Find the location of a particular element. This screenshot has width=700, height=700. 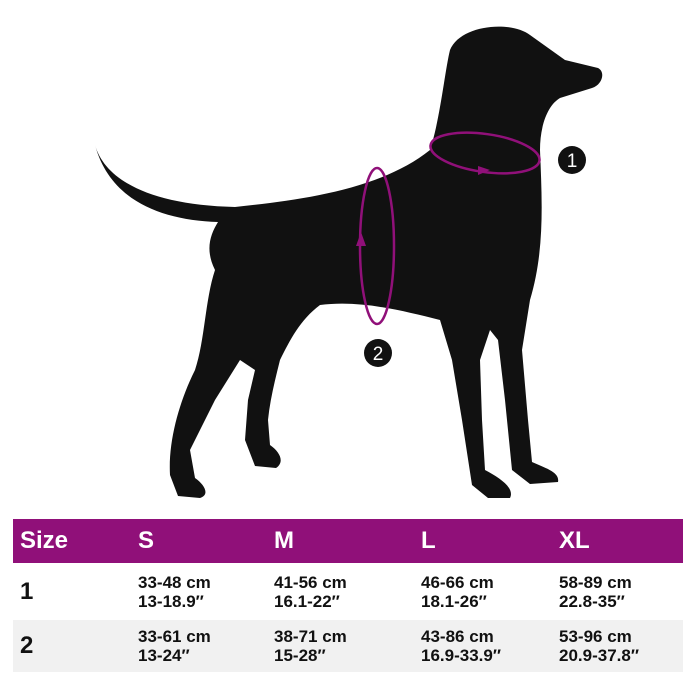

cm-value: 53-96 cm is located at coordinates (595, 636).